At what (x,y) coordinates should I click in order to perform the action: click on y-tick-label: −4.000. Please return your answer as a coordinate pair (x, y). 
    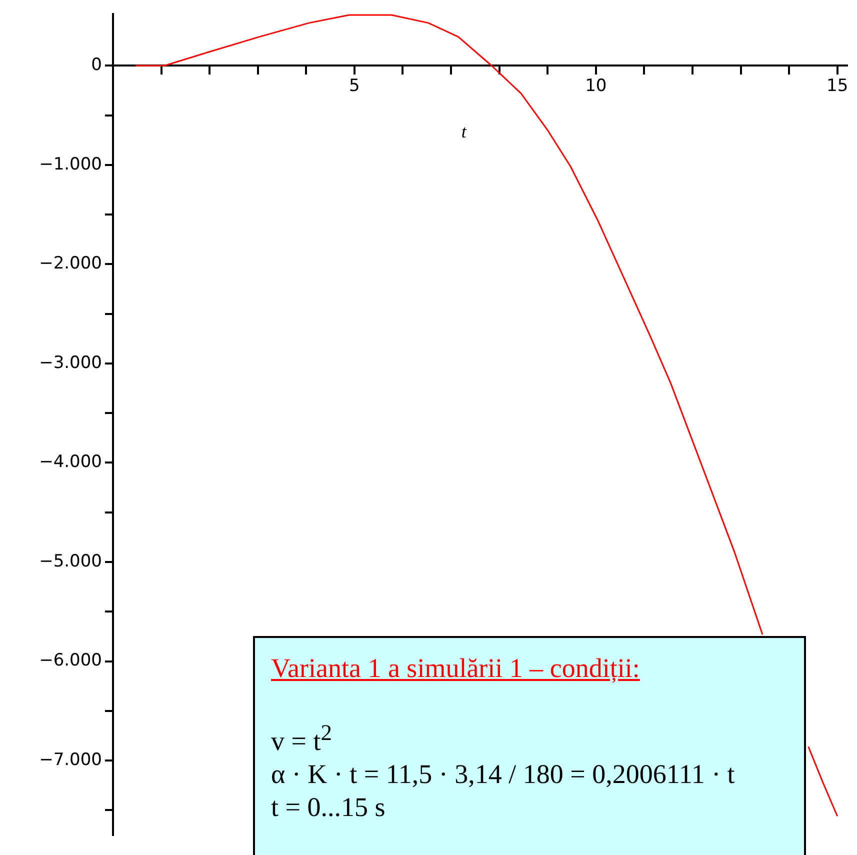
    Looking at the image, I should click on (70, 462).